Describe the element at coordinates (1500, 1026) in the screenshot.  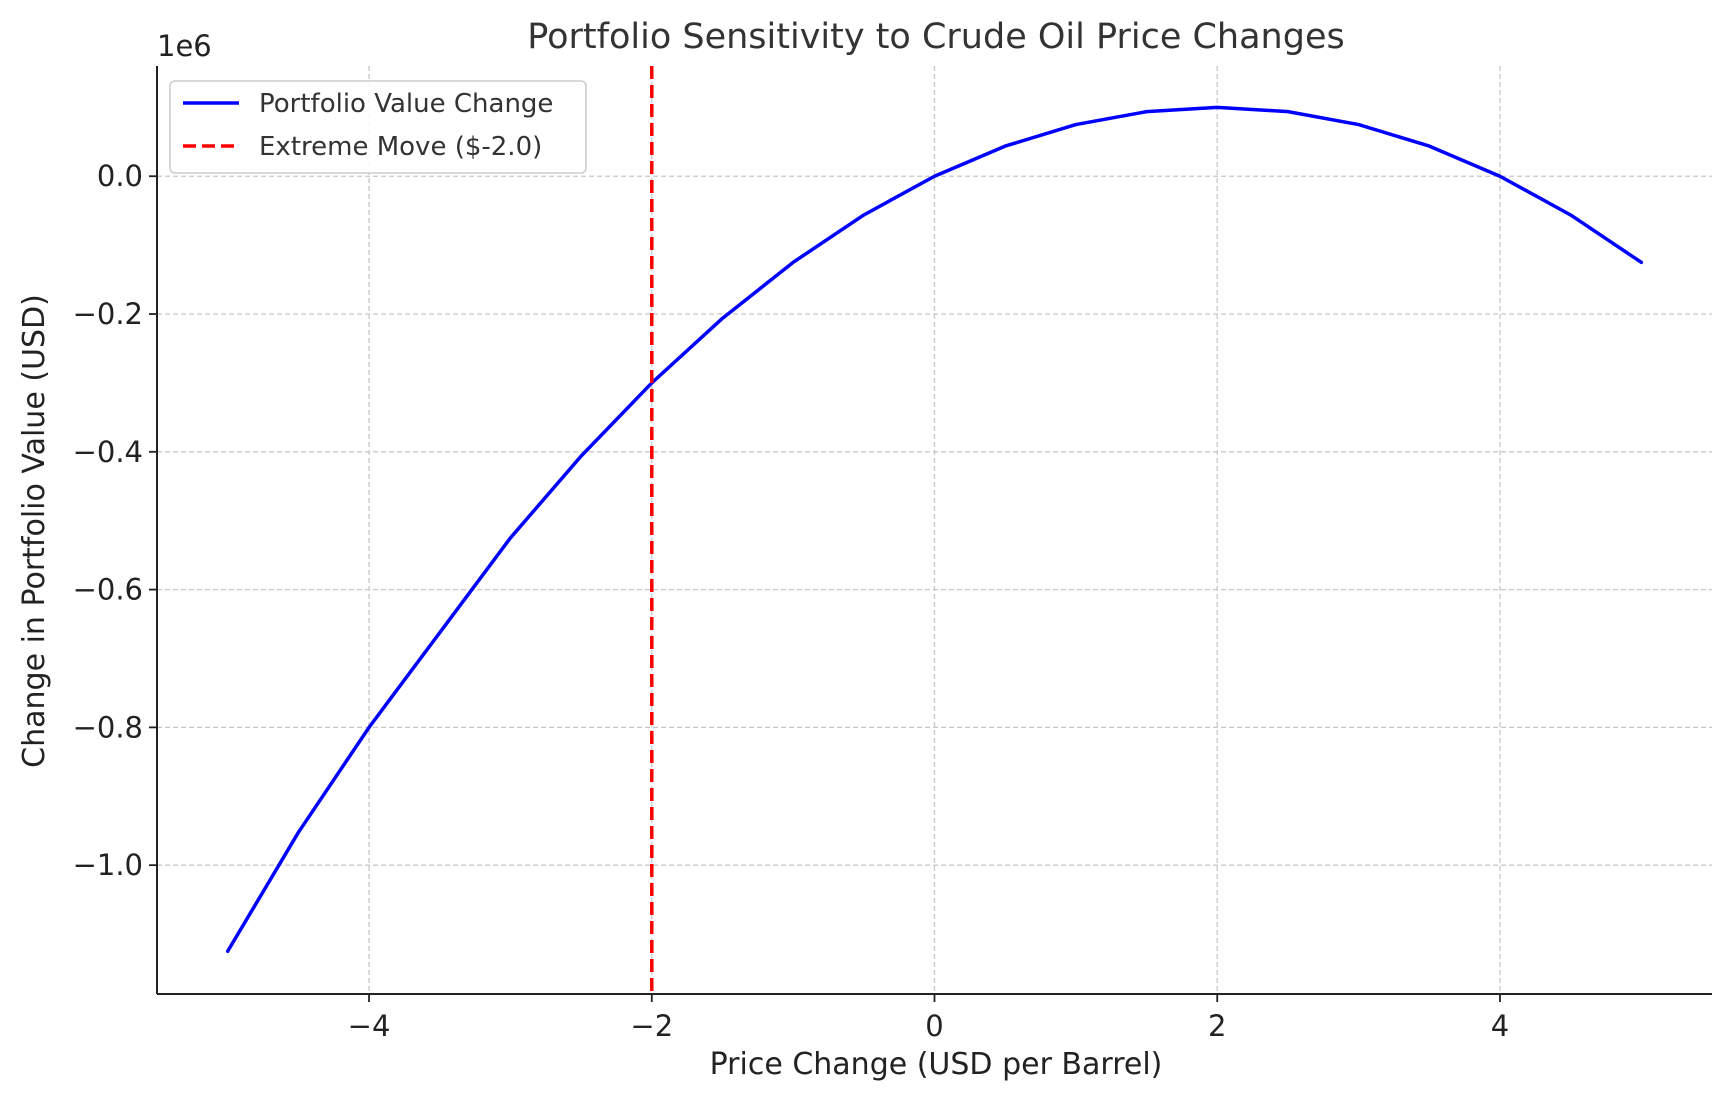
I see `x-tick-label-4: 4` at that location.